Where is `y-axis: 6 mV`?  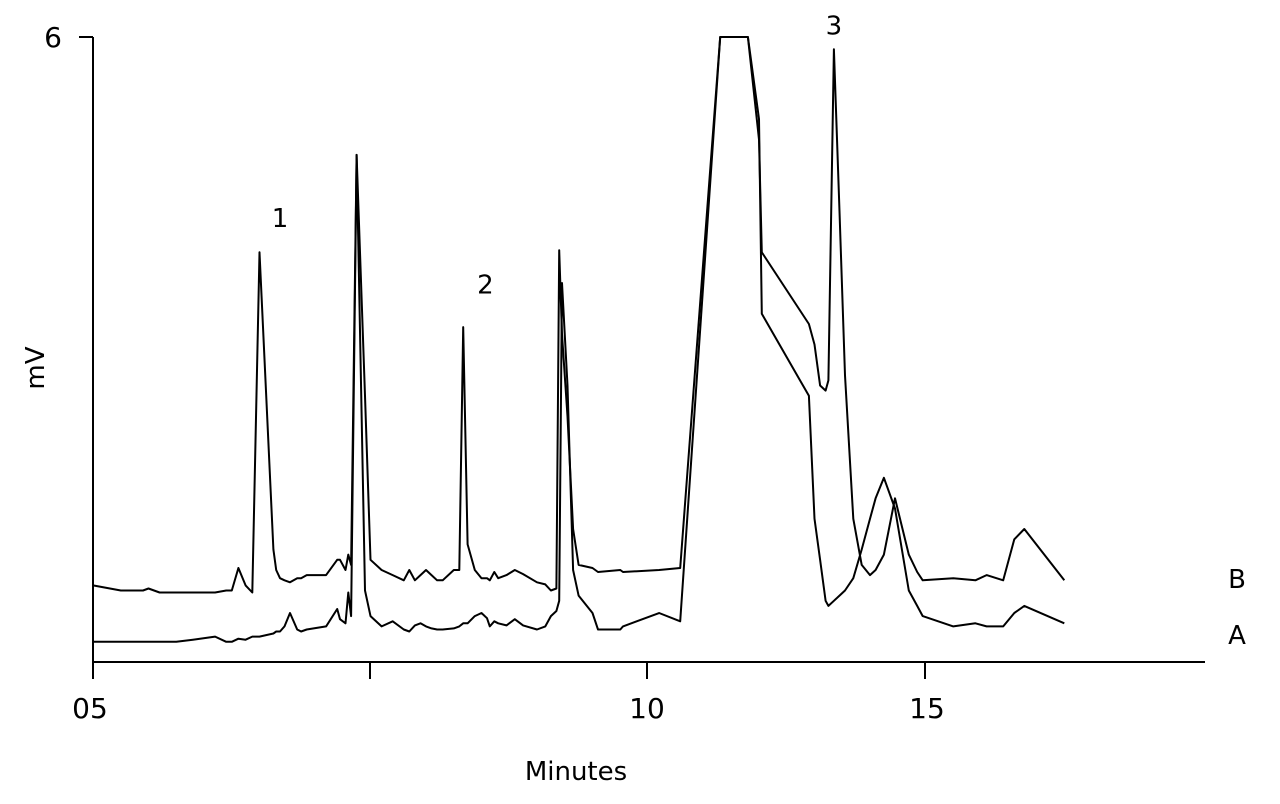 y-axis: 6 mV is located at coordinates (57, 341).